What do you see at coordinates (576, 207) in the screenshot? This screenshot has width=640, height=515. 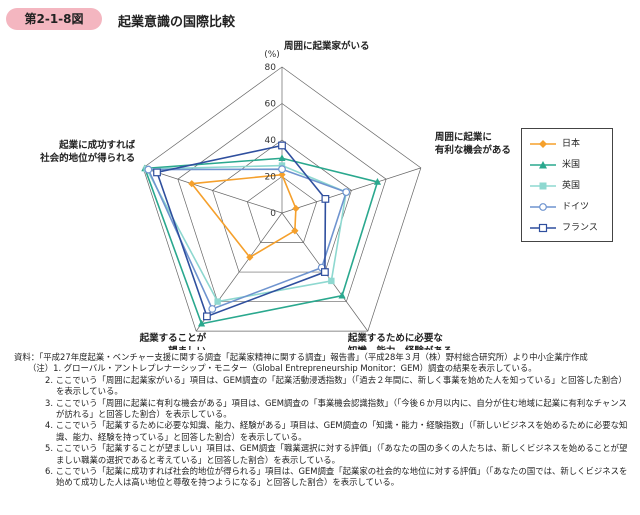 I see `legend-label-germany: ドイツ` at bounding box center [576, 207].